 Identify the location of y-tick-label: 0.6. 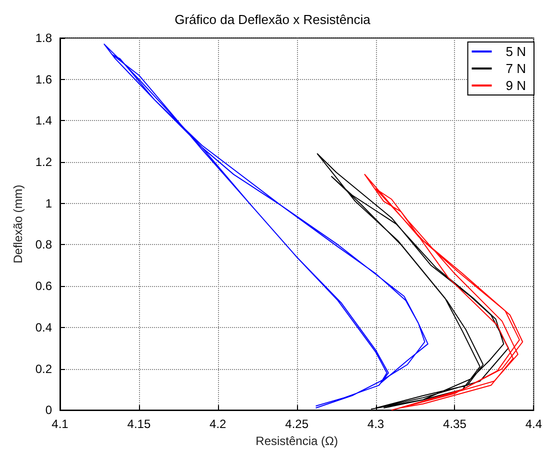
(43, 286).